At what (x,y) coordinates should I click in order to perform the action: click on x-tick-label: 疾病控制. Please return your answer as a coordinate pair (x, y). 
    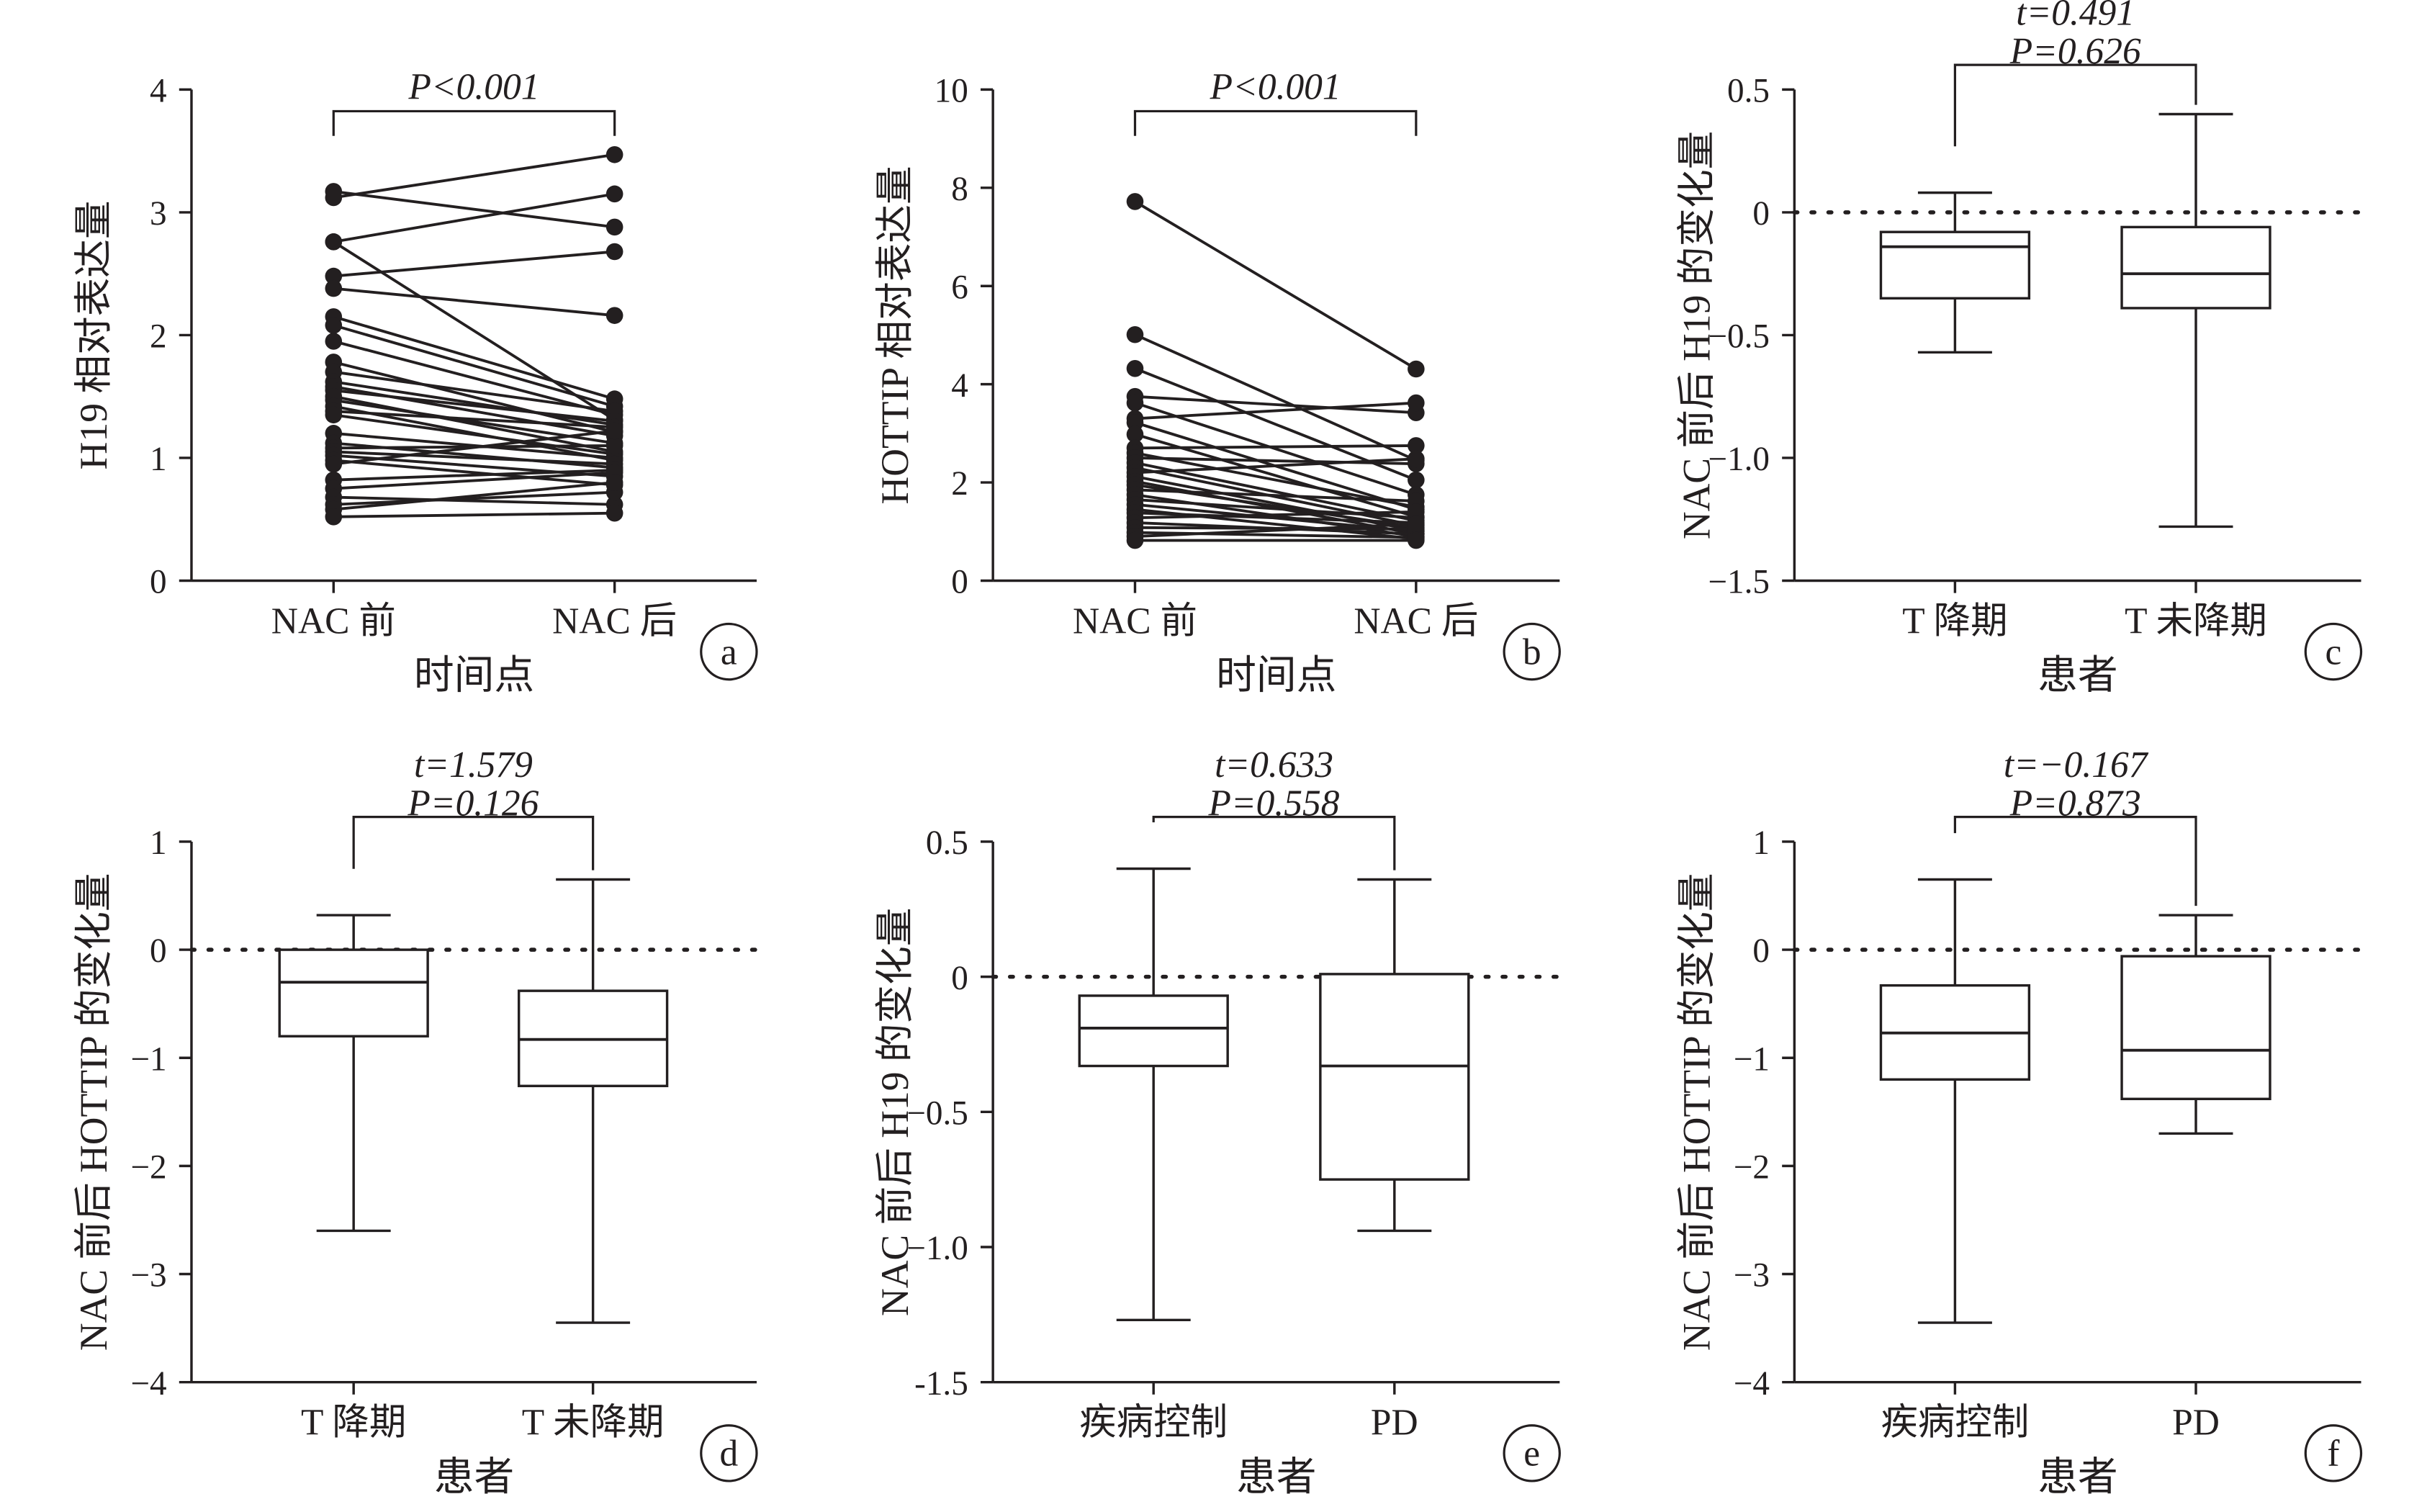
    Looking at the image, I should click on (1153, 1423).